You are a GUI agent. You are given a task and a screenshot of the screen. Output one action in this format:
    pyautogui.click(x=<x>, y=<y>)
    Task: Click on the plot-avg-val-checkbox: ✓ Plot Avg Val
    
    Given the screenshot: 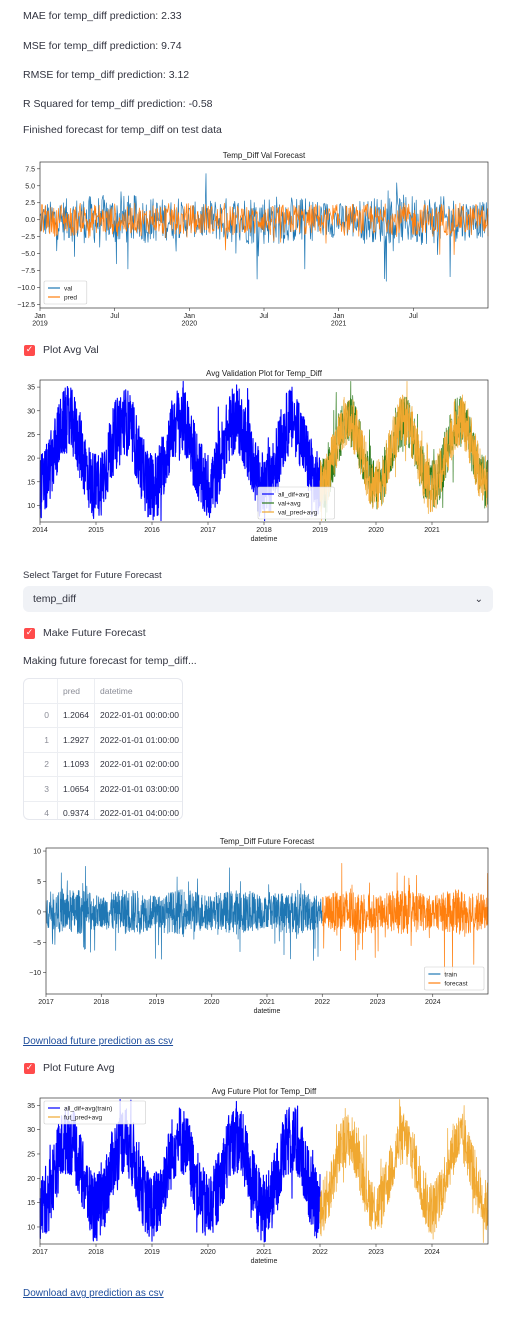 What is the action you would take?
    pyautogui.click(x=61, y=350)
    